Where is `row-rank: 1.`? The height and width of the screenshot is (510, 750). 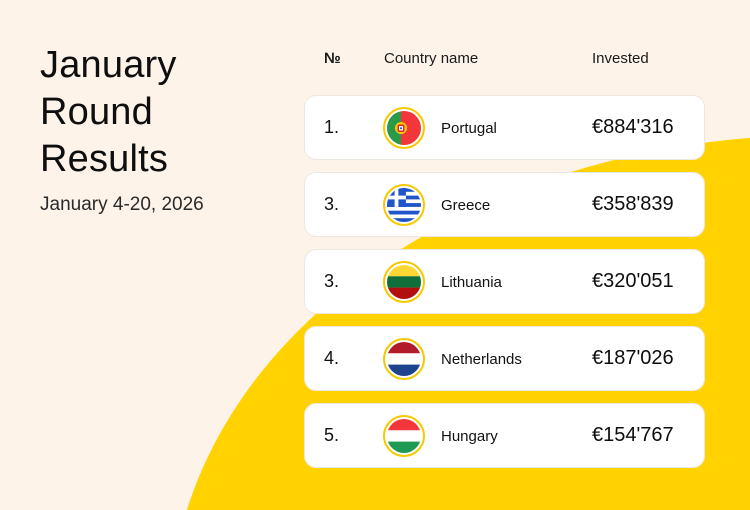 row-rank: 1. is located at coordinates (332, 127).